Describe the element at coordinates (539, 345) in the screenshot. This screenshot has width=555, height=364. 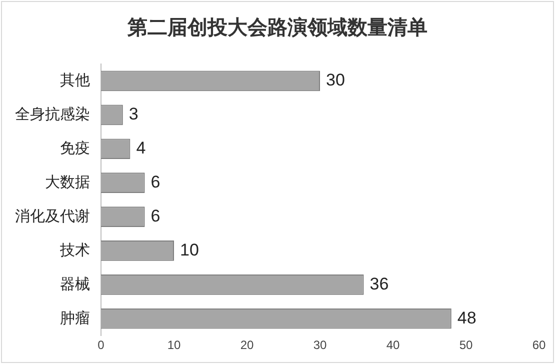
I see `x-tick-label: 60` at that location.